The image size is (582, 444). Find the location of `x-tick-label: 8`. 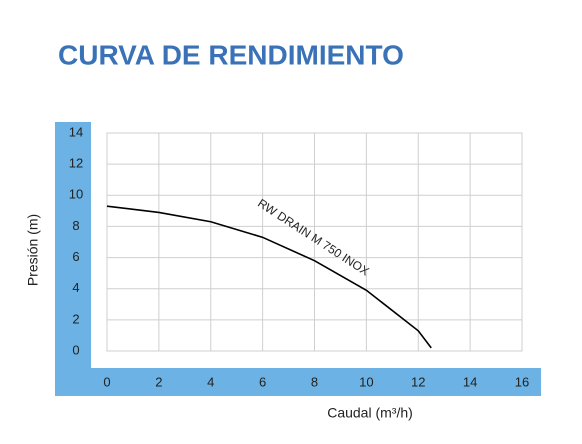

x-tick-label: 8 is located at coordinates (314, 381).